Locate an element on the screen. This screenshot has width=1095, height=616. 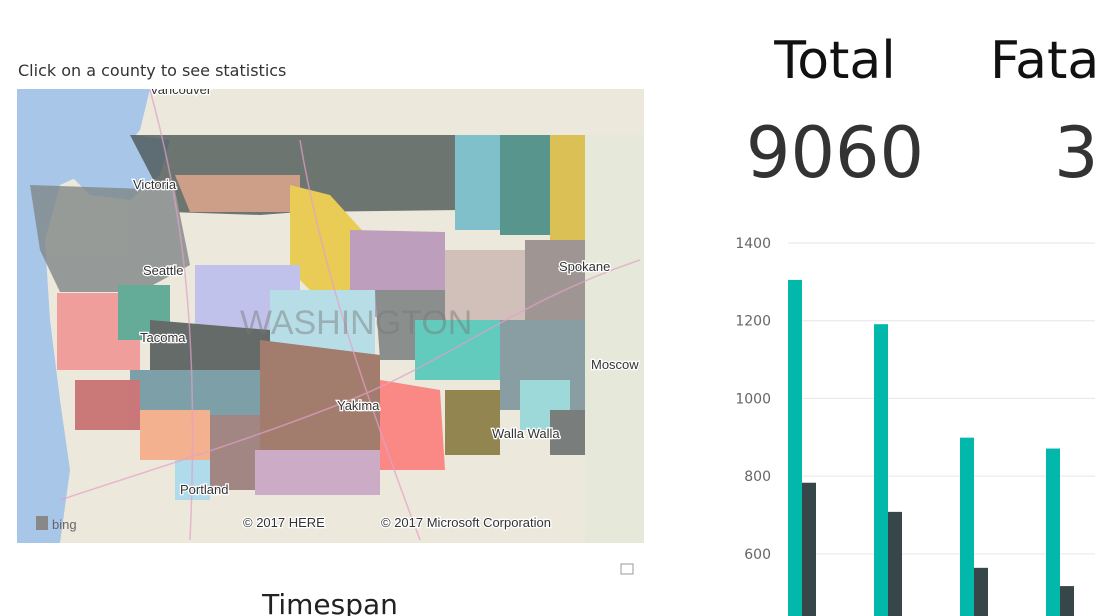
y-tick-label: 800 is located at coordinates (757, 477).